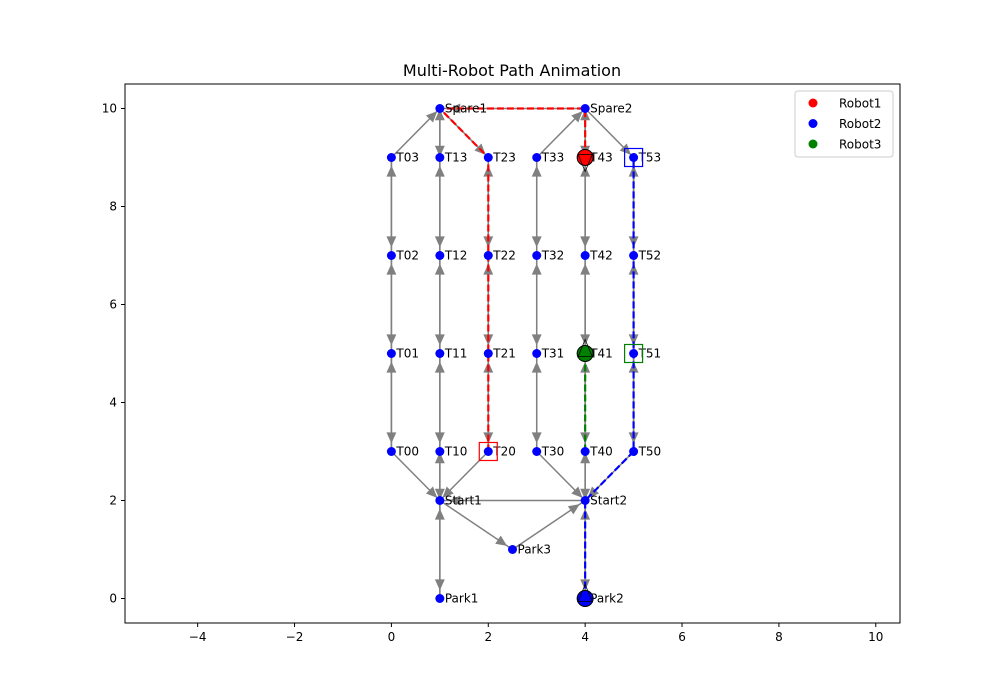 The height and width of the screenshot is (700, 1000). I want to click on x-tick-label: 4, so click(585, 637).